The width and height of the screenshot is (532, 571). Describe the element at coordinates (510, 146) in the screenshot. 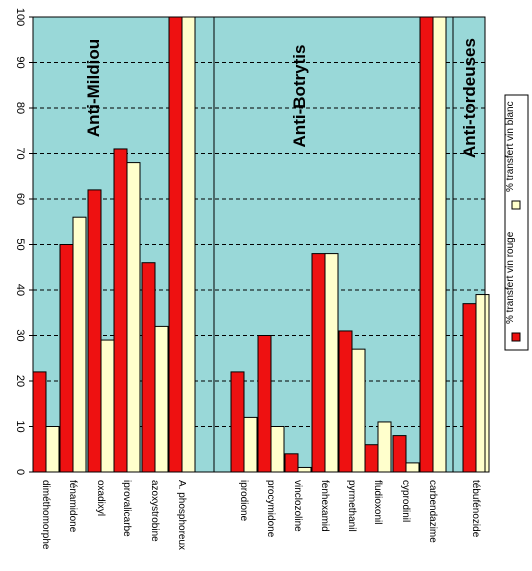

I see `legend-label: % transfert vin blanc` at that location.